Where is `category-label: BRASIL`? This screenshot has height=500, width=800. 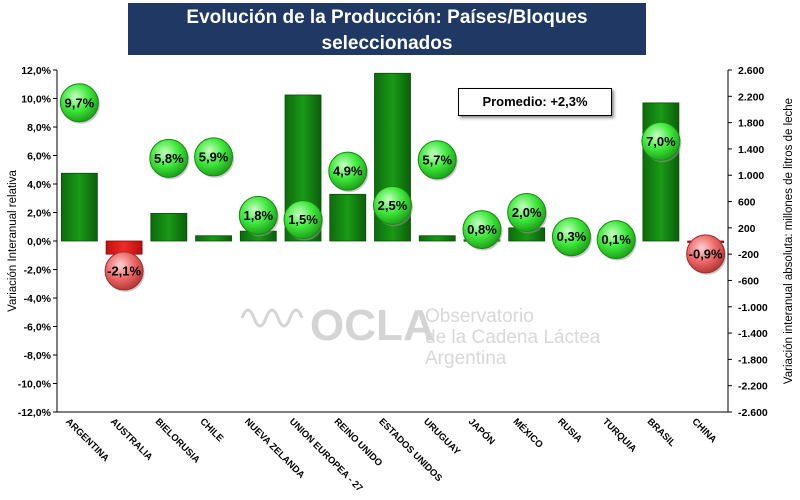 category-label: BRASIL is located at coordinates (661, 432).